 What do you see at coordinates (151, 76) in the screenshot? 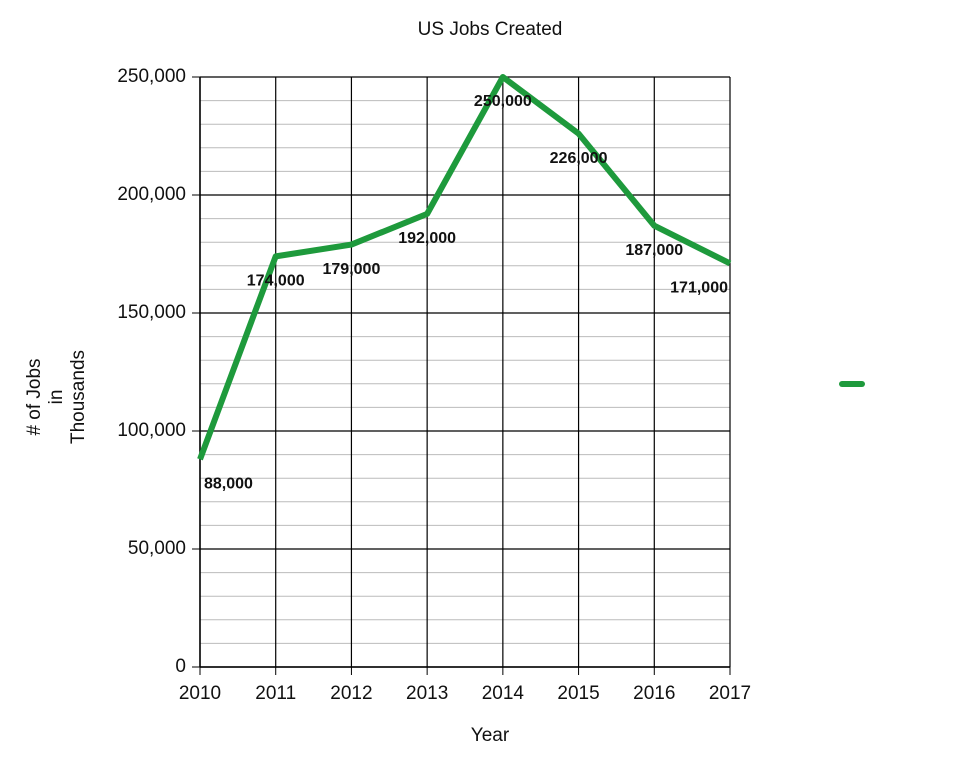
I see `y-tick-label: 250,000` at bounding box center [151, 76].